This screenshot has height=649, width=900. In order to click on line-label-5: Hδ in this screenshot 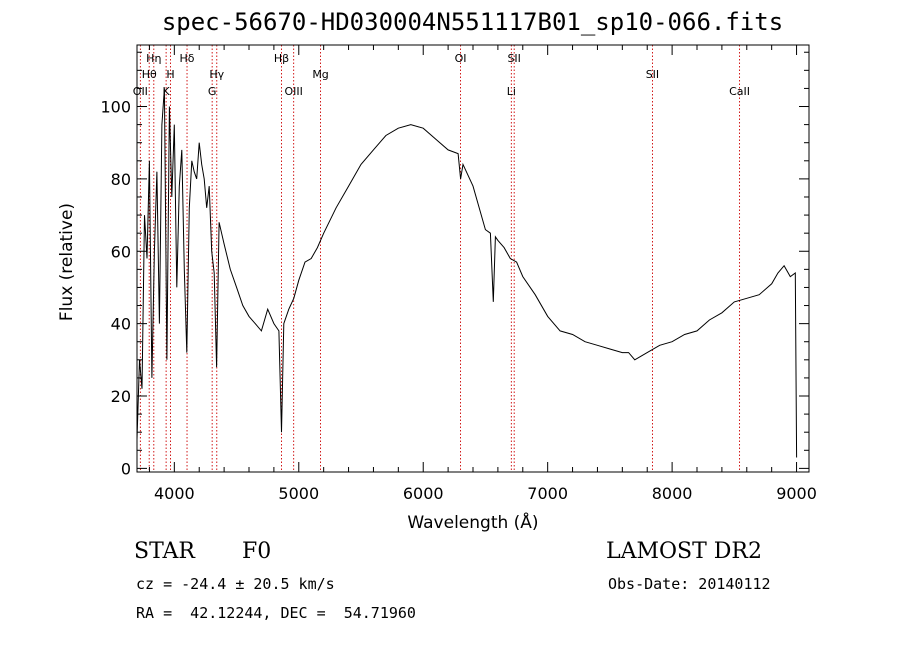, I will do `click(187, 58)`.